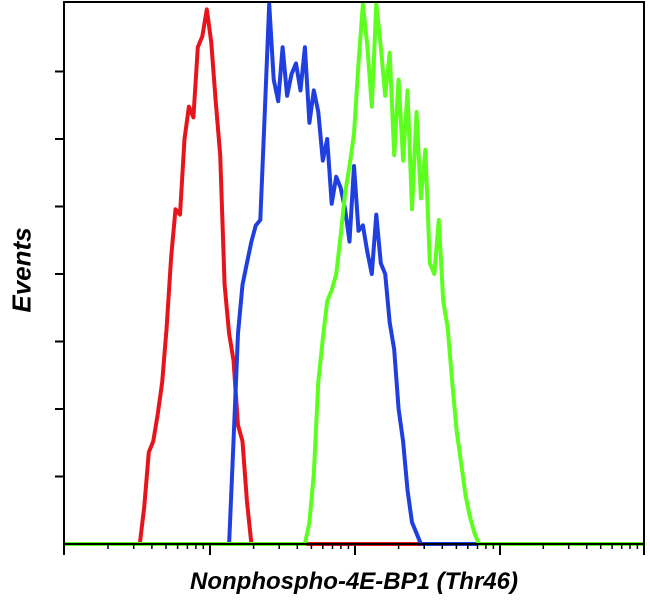  Describe the element at coordinates (354, 581) in the screenshot. I see `x-axis-label: Nonphospho-4E-BP1 (Thr46)` at that location.